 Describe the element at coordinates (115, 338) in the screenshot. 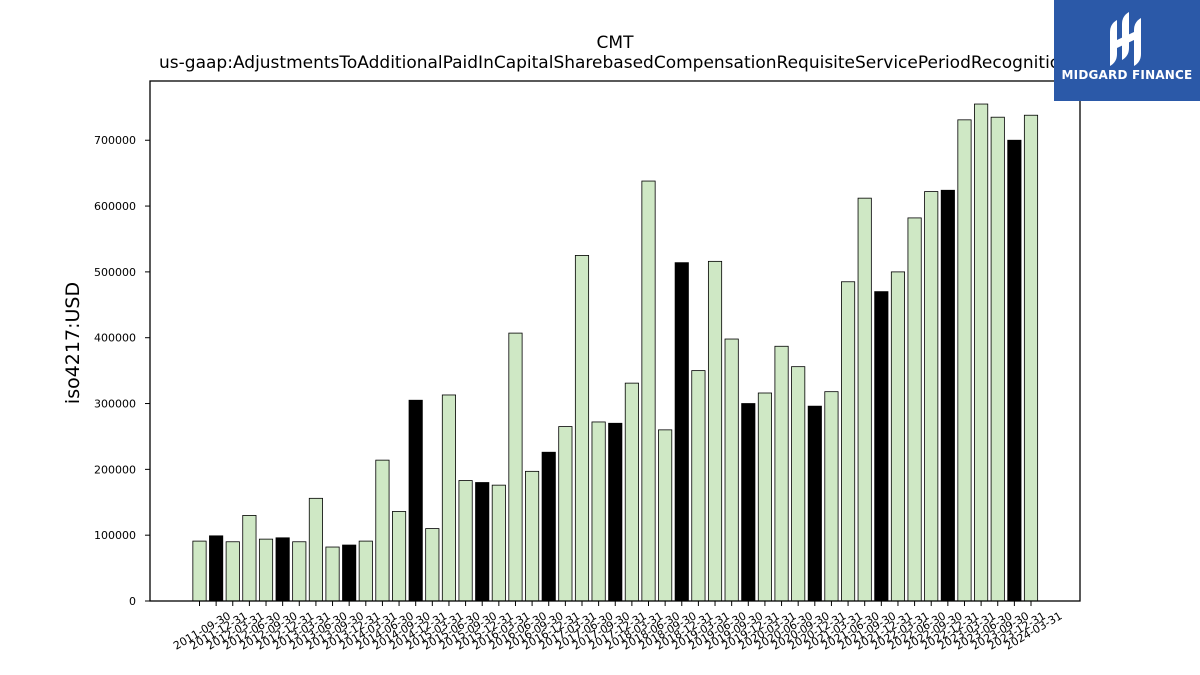

I see `y-tick-label: 400000` at that location.